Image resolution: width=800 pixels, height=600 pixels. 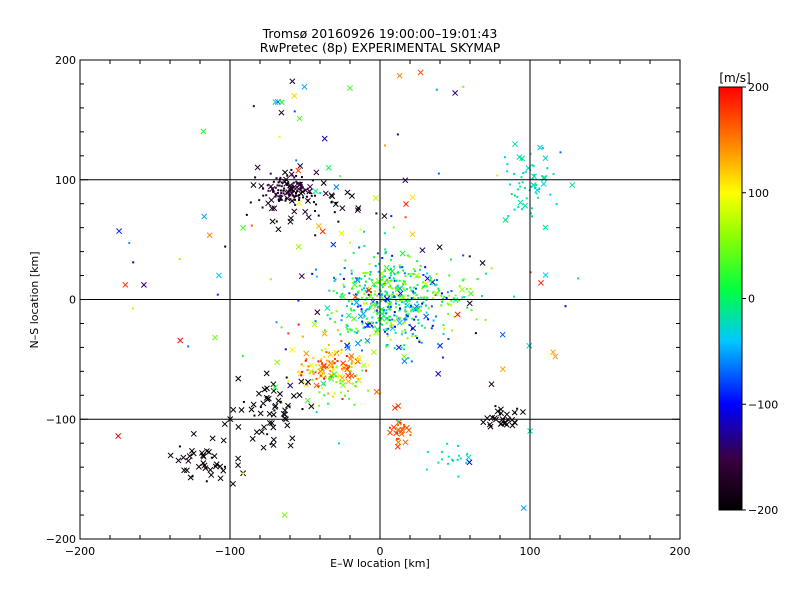 What do you see at coordinates (530, 551) in the screenshot?
I see `x-tick-label: 100` at bounding box center [530, 551].